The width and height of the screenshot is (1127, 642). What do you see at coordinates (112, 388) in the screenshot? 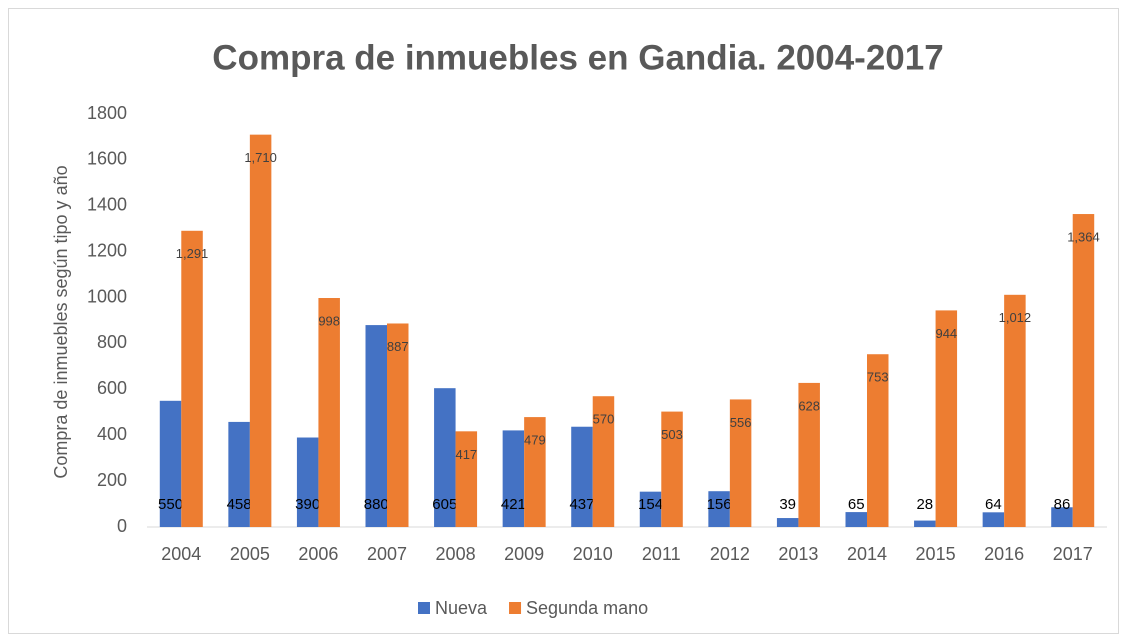
I see `y-tick-label: 600` at bounding box center [112, 388].